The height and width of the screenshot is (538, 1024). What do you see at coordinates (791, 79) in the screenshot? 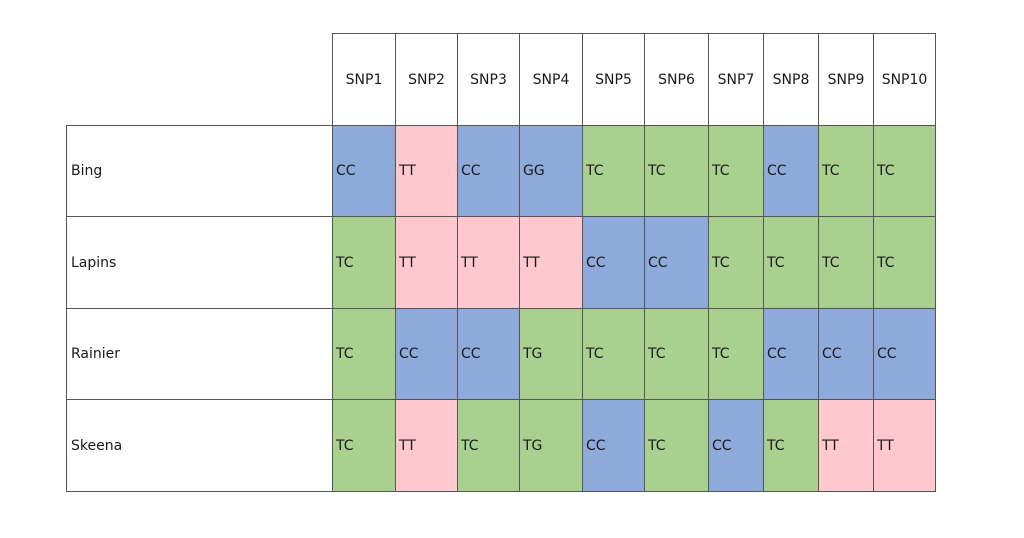
I see `column-header: SNP8` at bounding box center [791, 79].